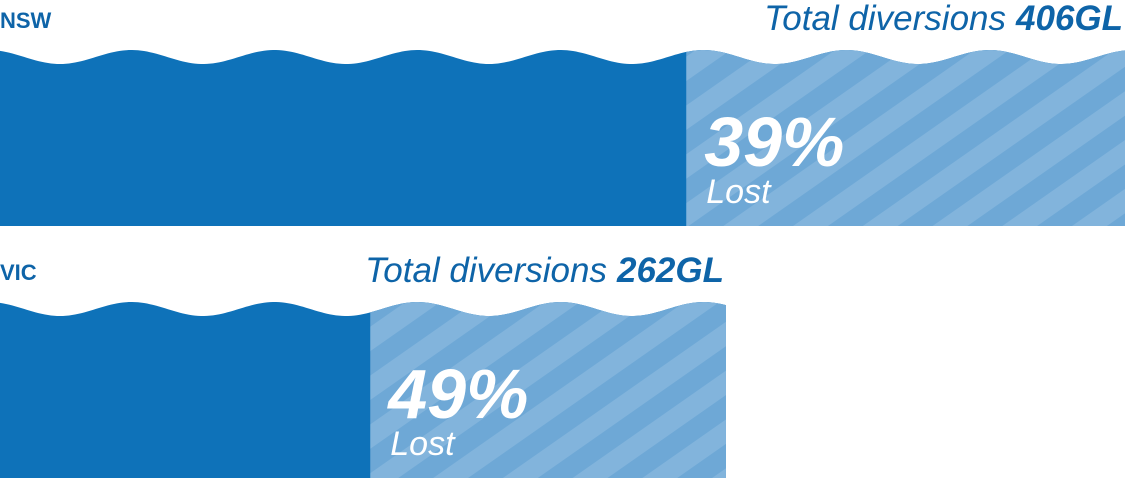 The height and width of the screenshot is (478, 1125). Describe the element at coordinates (18, 272) in the screenshot. I see `category-label: VIC` at that location.